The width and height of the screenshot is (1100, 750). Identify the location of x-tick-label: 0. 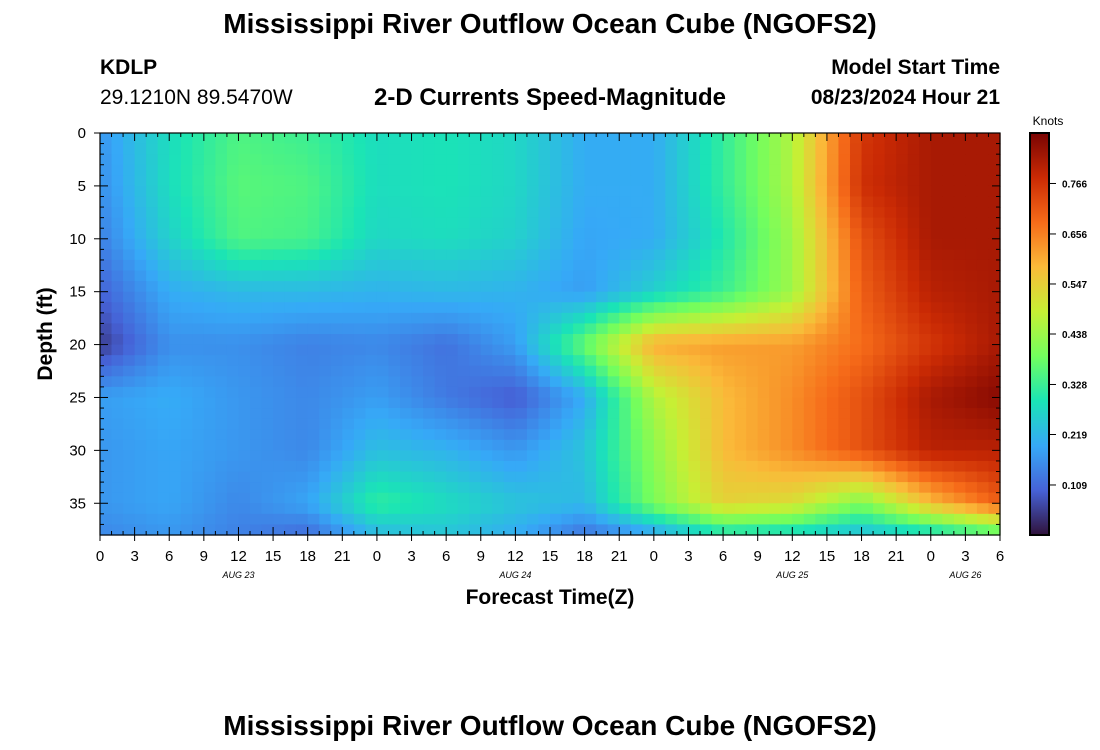
(931, 556).